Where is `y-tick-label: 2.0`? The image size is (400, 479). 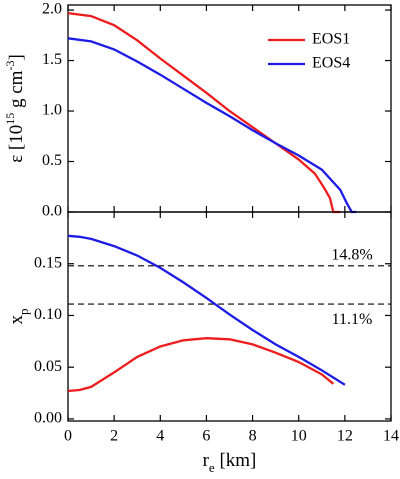 y-tick-label: 2.0 is located at coordinates (52, 9).